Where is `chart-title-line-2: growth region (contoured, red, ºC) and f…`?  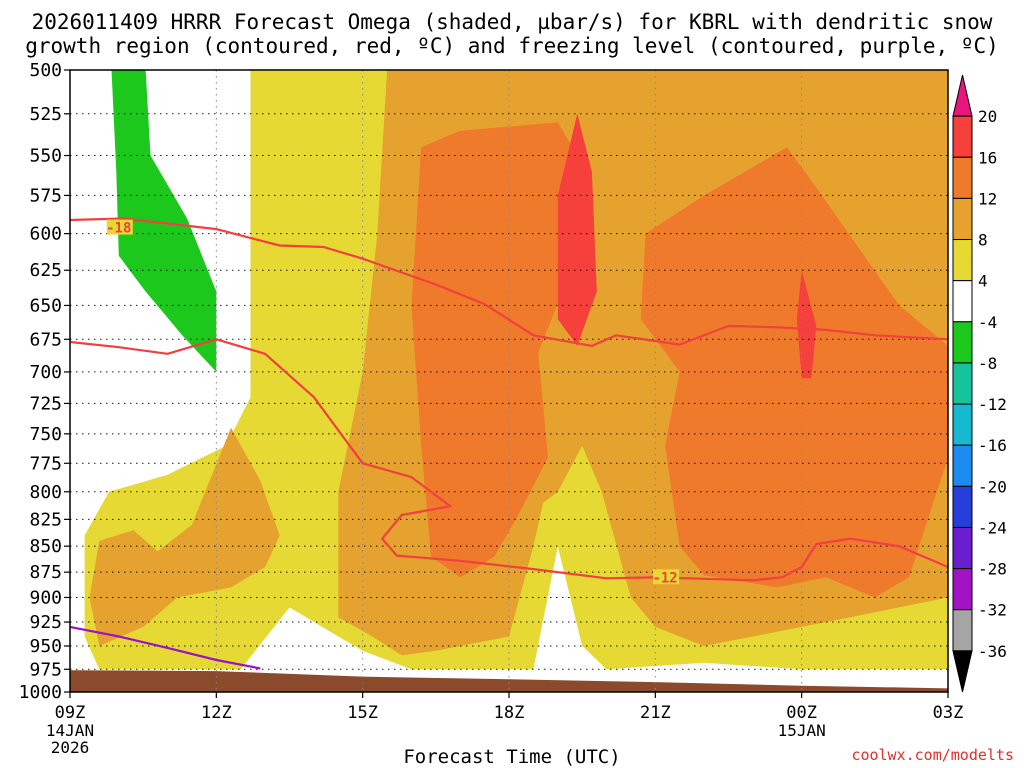
chart-title-line-2: growth region (contoured, red, ºC) and f… is located at coordinates (512, 46).